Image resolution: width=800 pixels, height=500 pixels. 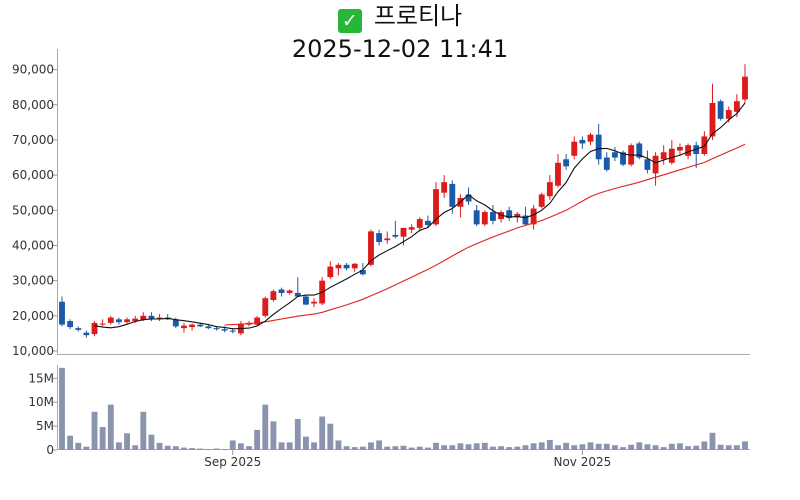 What do you see at coordinates (403, 408) in the screenshot?
I see `volume-series` at bounding box center [403, 408].